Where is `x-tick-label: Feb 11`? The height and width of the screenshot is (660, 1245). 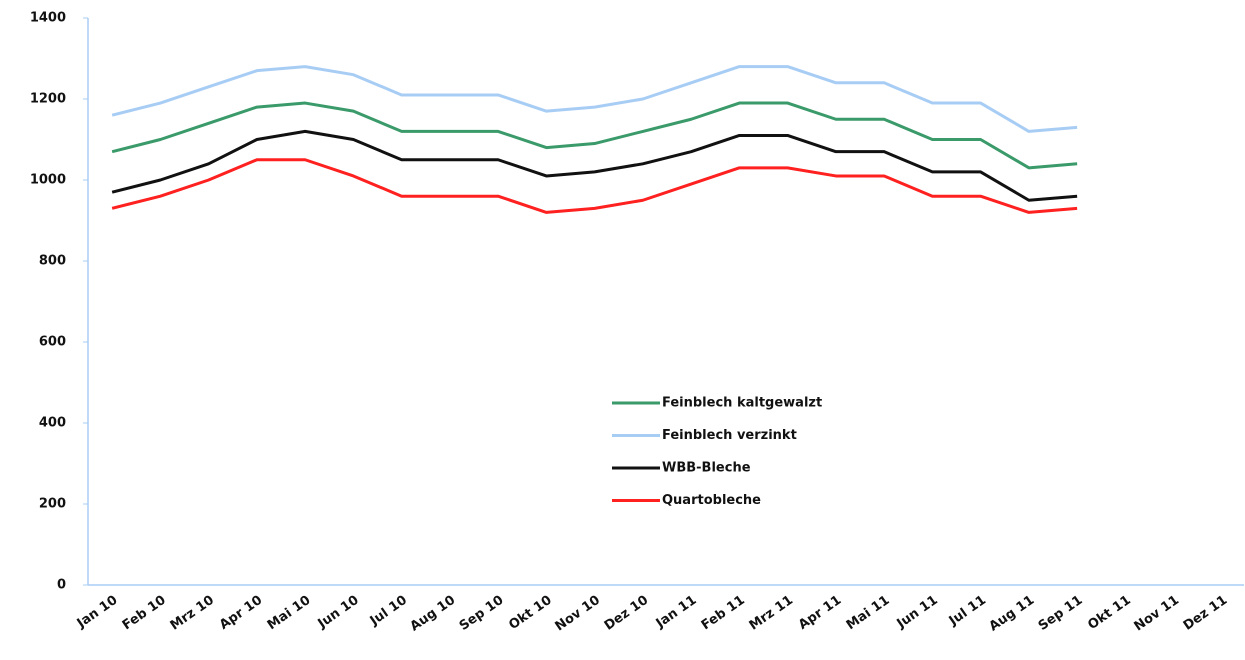 x-tick-label: Feb 11 is located at coordinates (723, 613).